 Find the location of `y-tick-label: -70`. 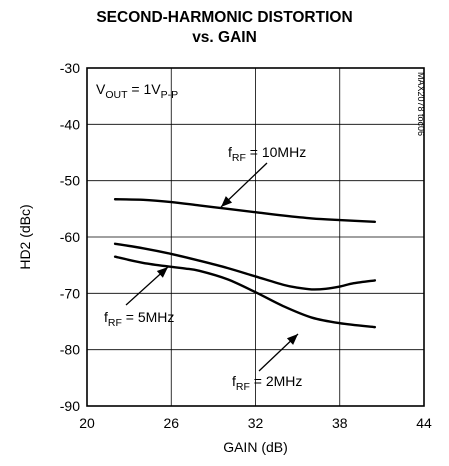

y-tick-label: -70 is located at coordinates (70, 293).